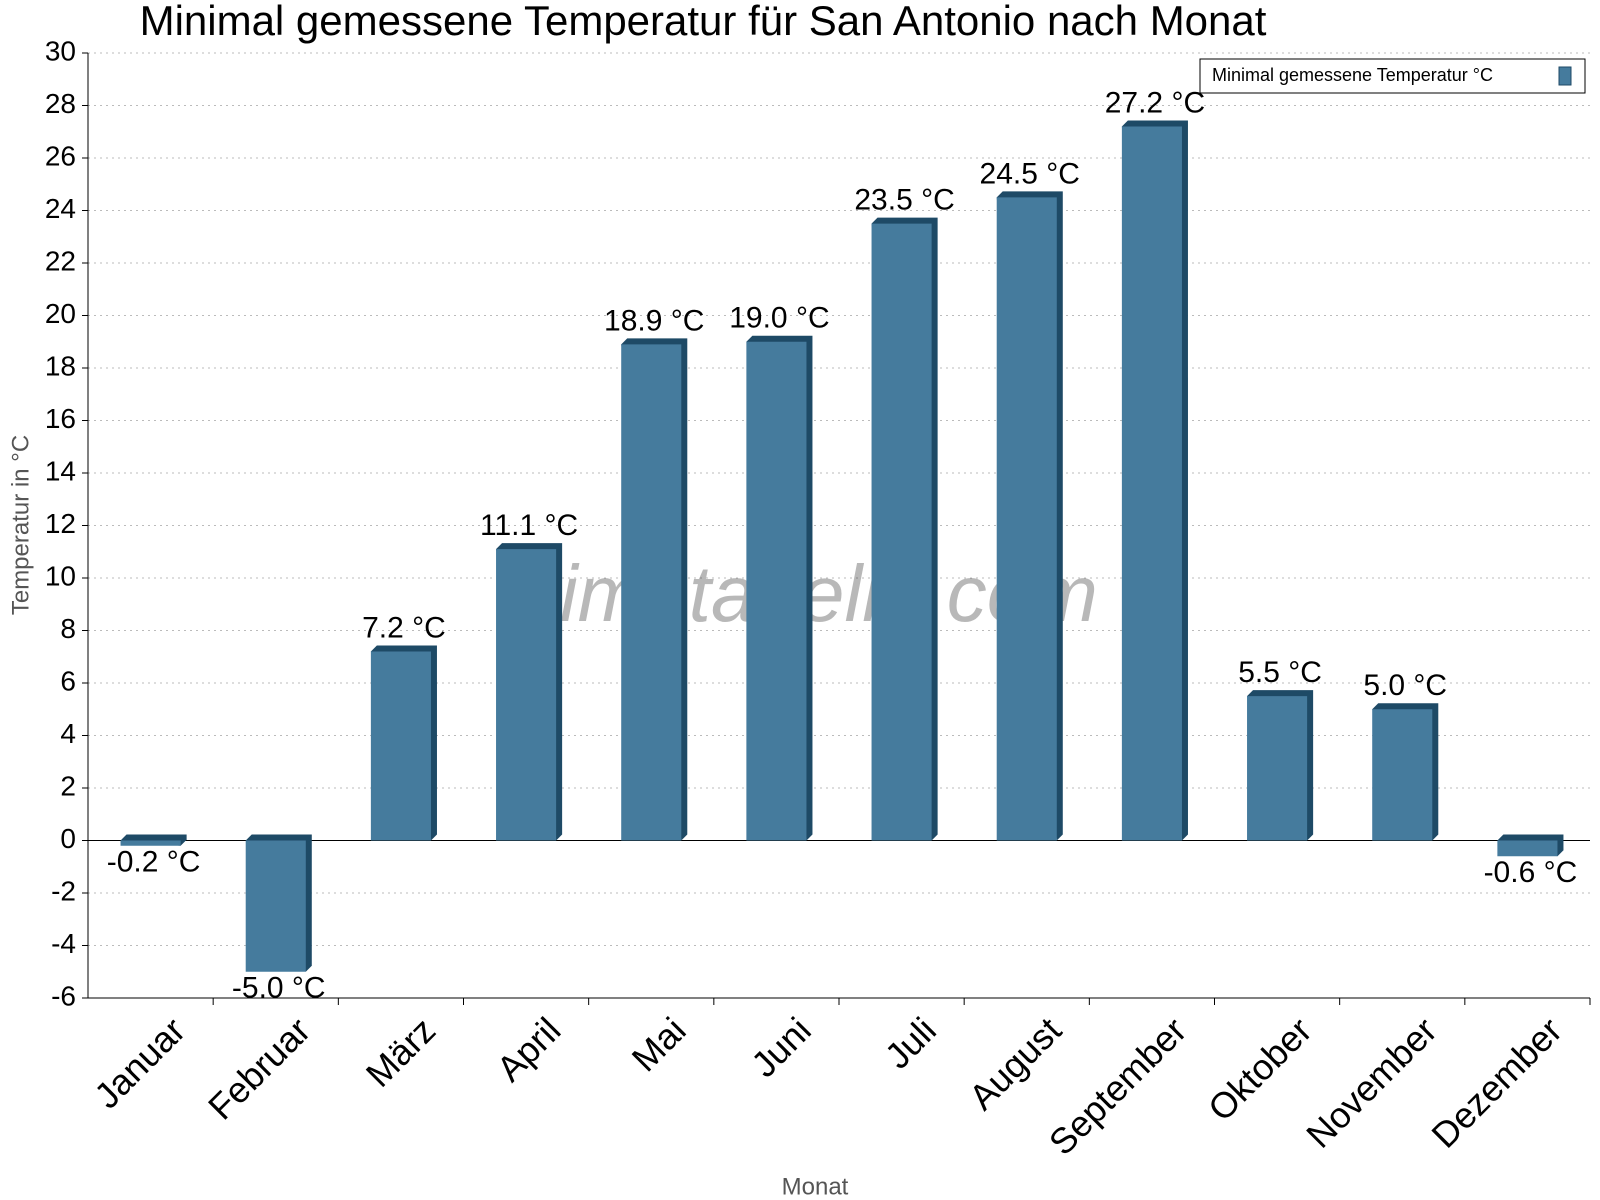  Describe the element at coordinates (910, 1042) in the screenshot. I see `x-tick-label: Juli` at that location.